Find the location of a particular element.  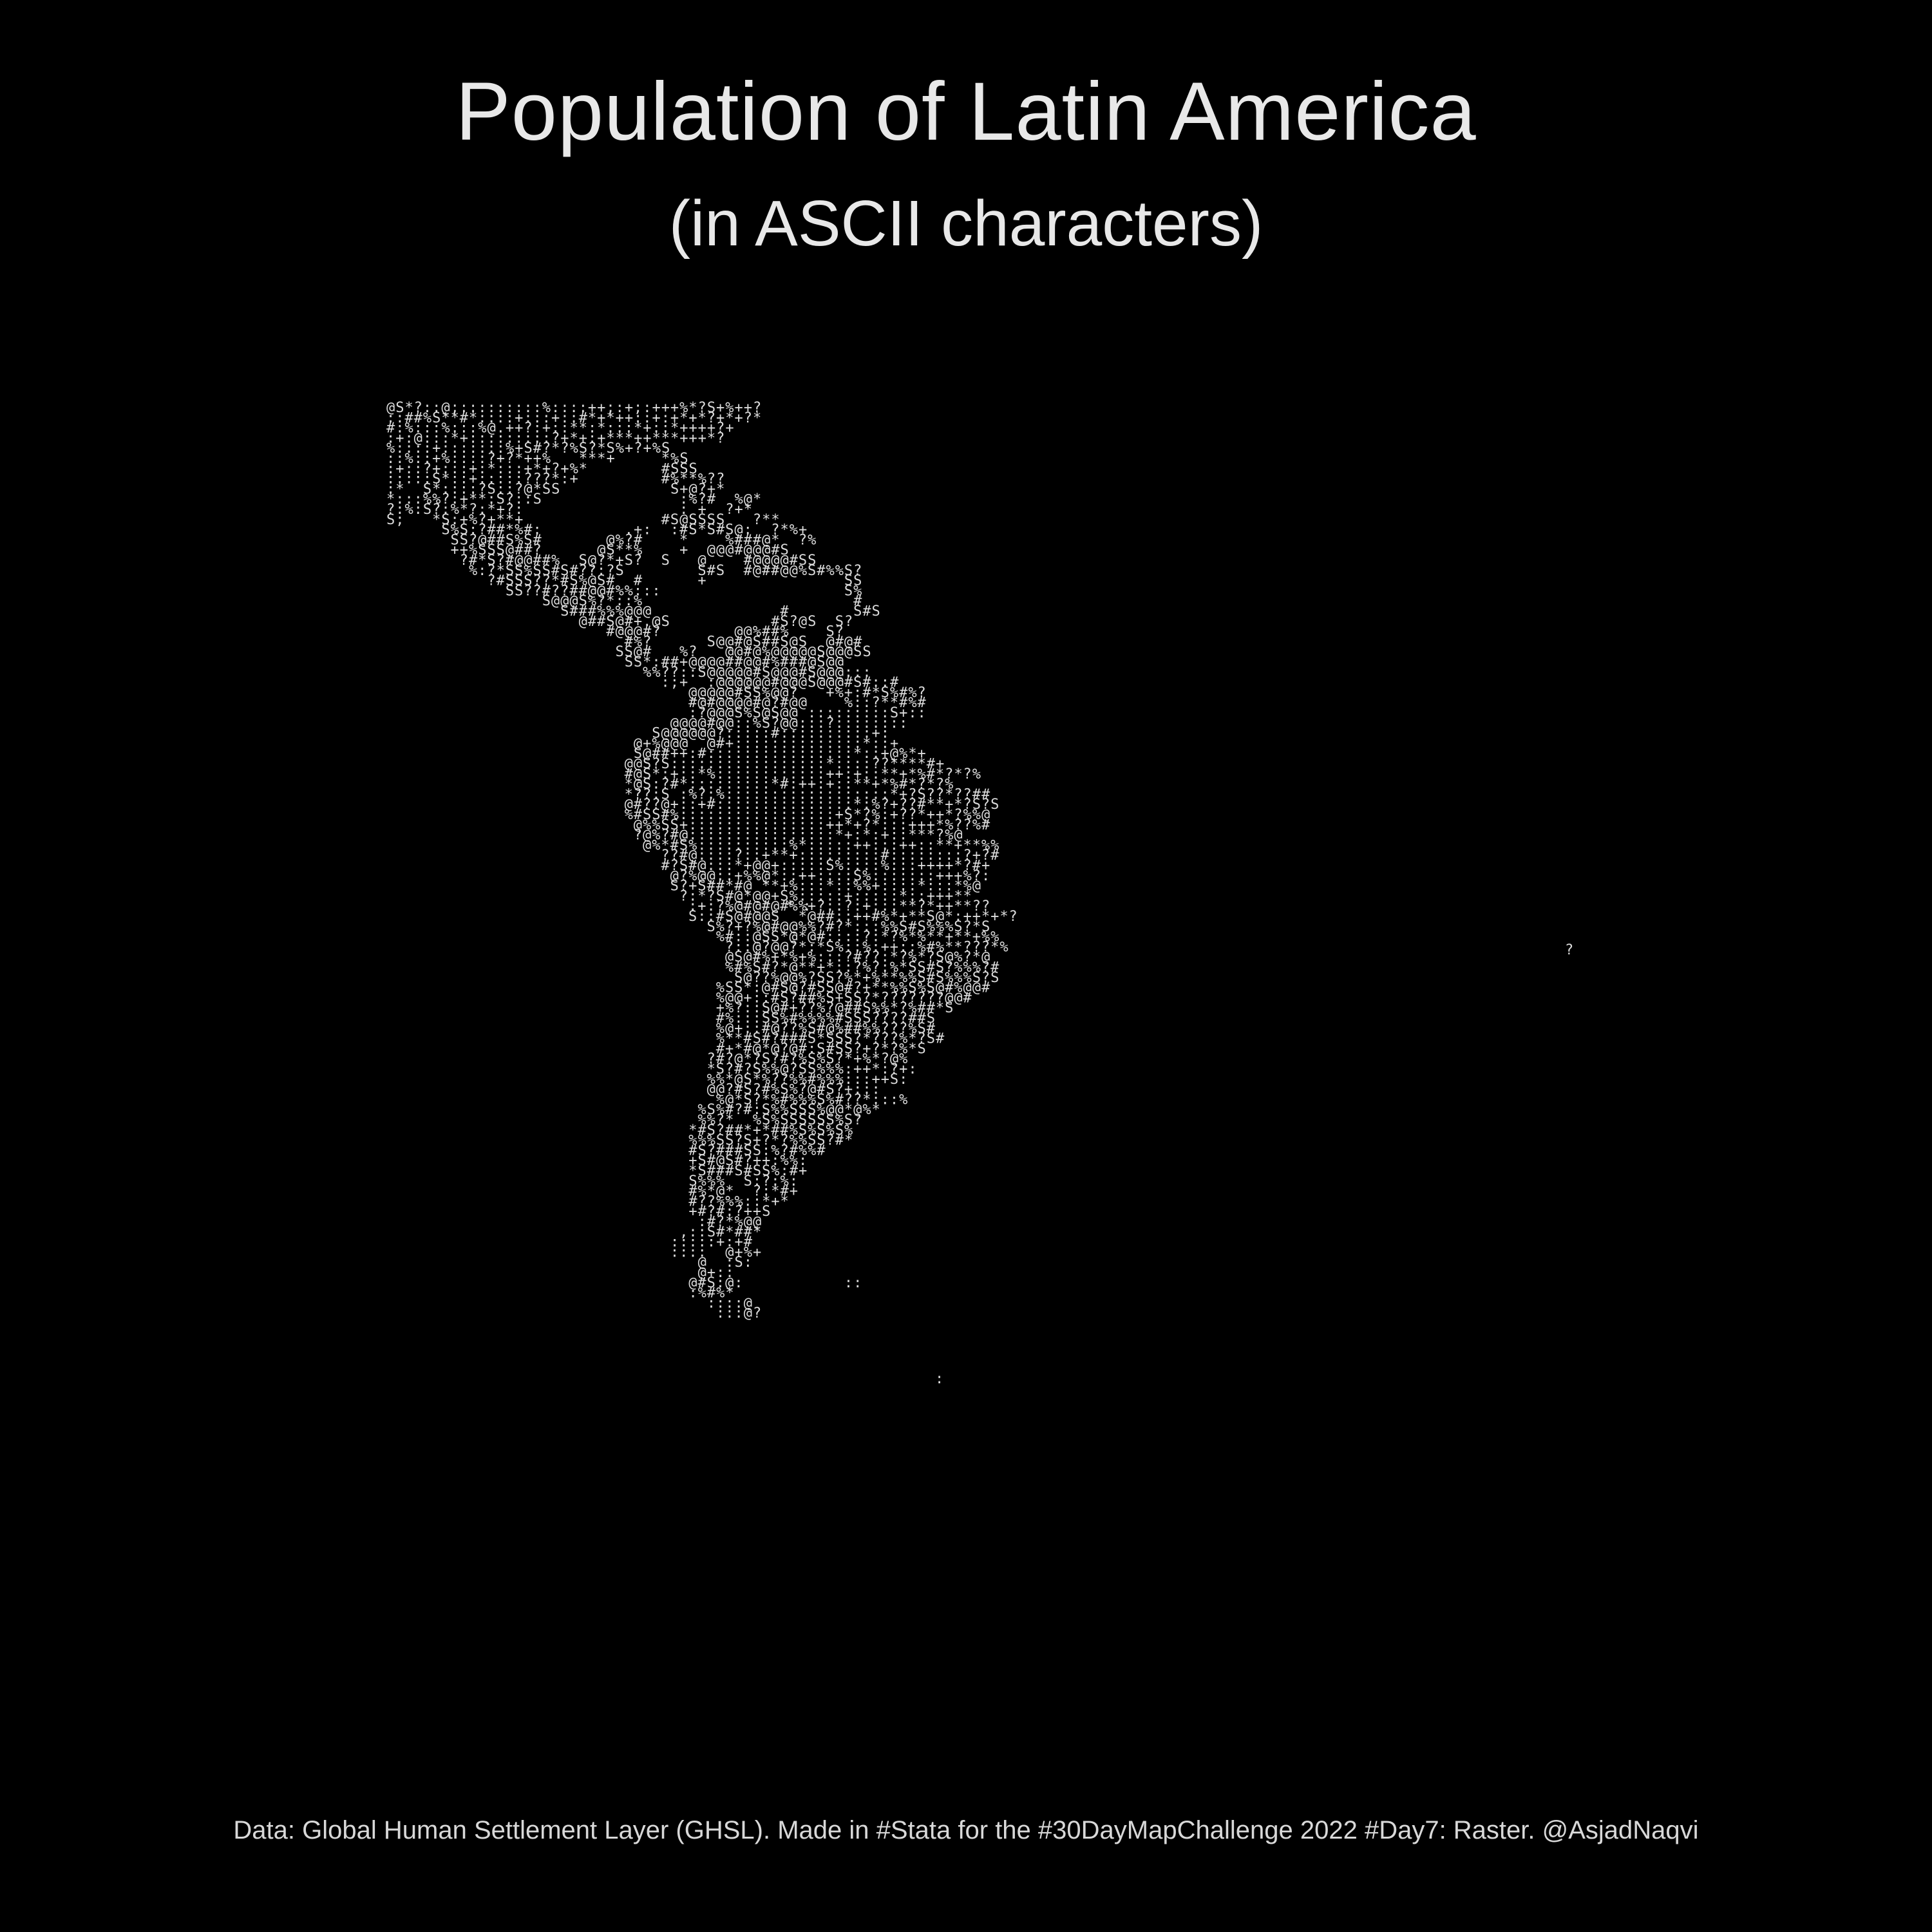

ascii-row: @%*#S%::::::::::%*:::::++:::++::**+**%% is located at coordinates (692, 845).